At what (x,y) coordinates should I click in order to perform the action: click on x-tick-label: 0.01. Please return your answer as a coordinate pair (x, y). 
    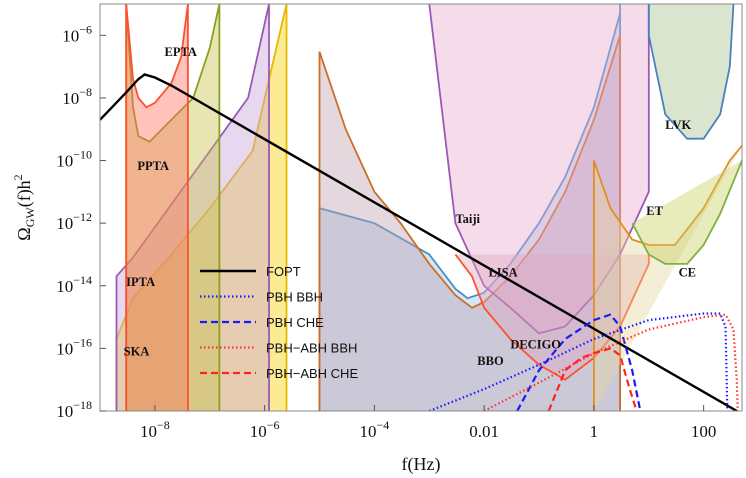
    Looking at the image, I should click on (484, 431).